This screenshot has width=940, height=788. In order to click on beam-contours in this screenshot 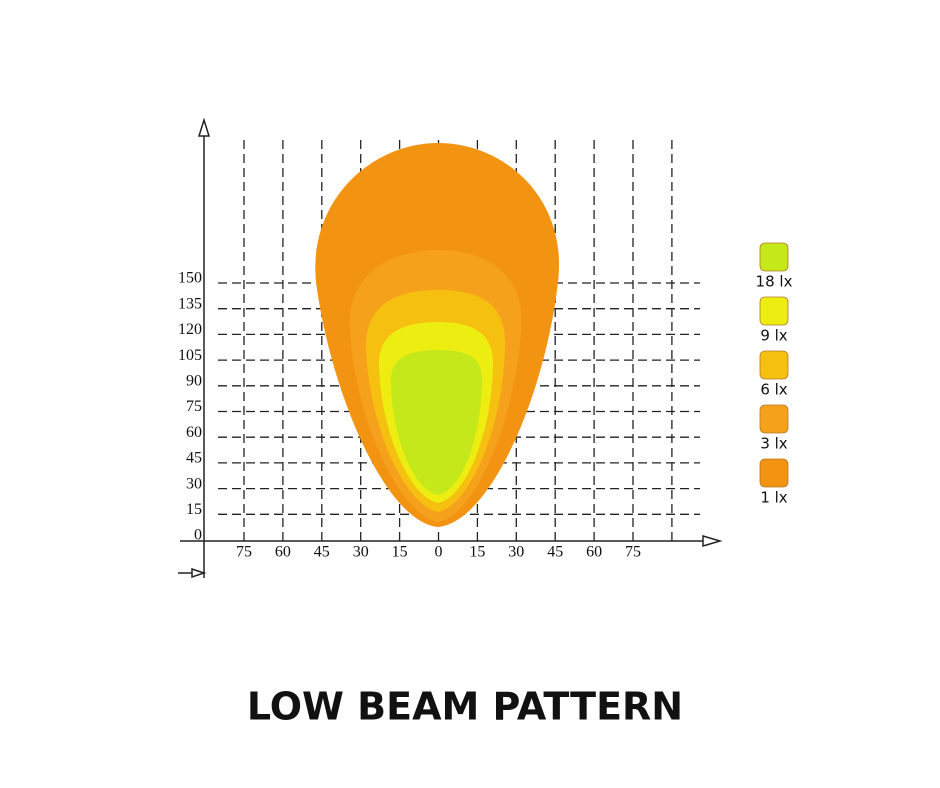, I will do `click(437, 335)`.